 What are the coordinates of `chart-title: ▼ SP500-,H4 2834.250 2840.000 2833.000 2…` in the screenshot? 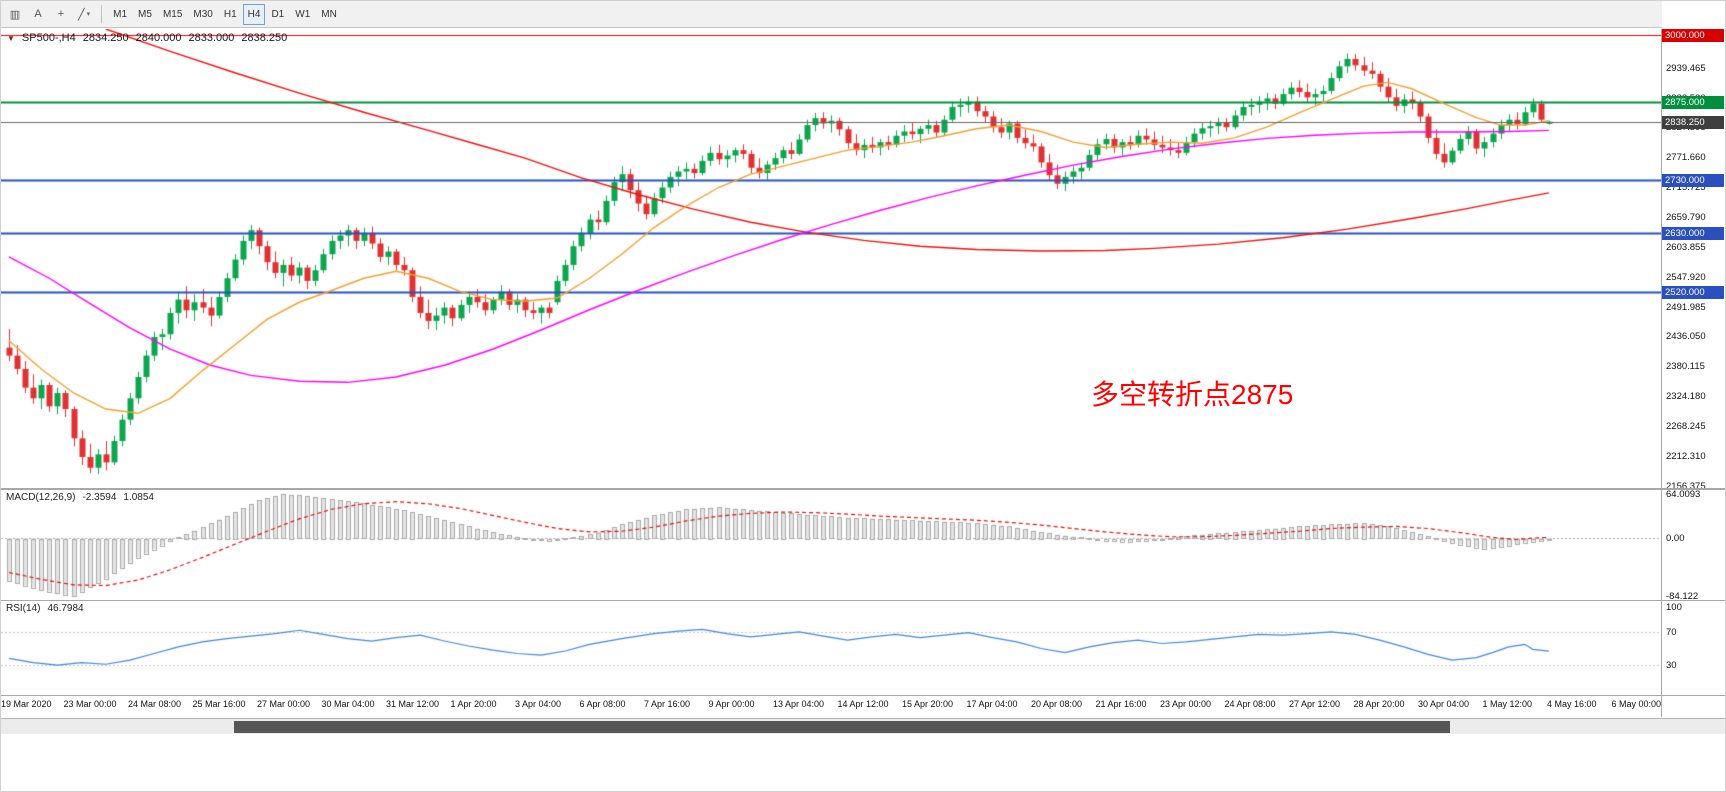 It's located at (147, 38).